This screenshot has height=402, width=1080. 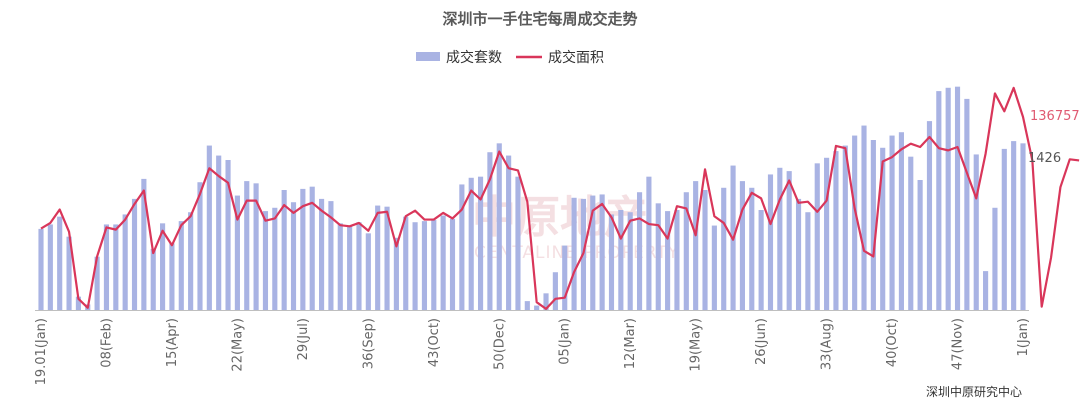 What do you see at coordinates (892, 342) in the screenshot?
I see `x-tick-label: 40(Oct)` at bounding box center [892, 342].